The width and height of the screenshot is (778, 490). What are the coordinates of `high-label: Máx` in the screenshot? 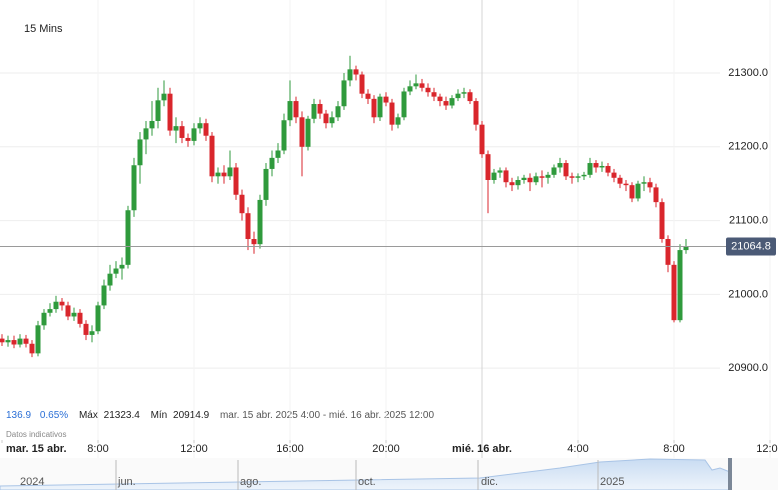 It's located at (88, 415).